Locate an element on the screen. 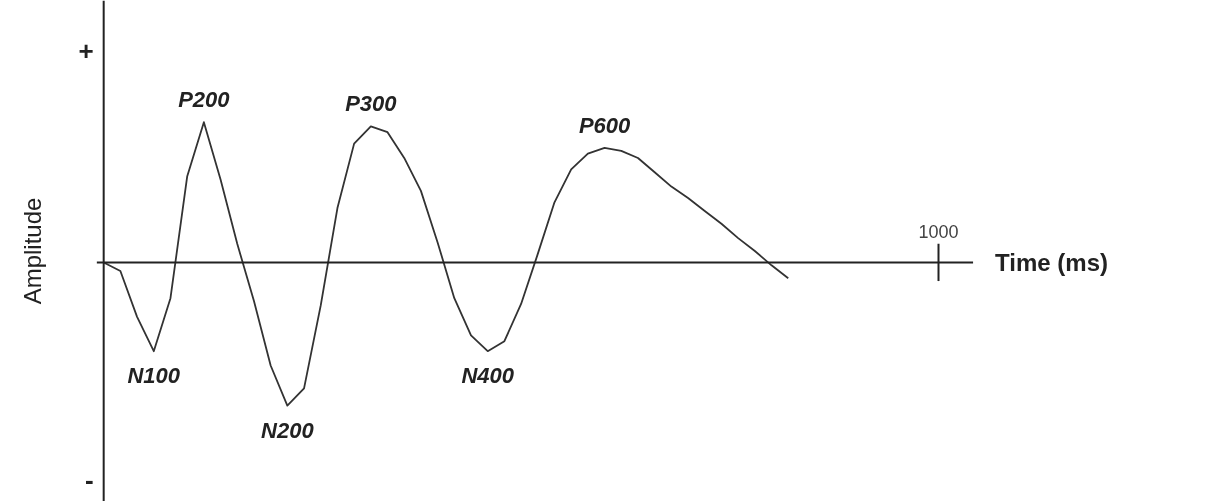 Image resolution: width=1219 pixels, height=501 pixels. annotation: P600 is located at coordinates (605, 125).